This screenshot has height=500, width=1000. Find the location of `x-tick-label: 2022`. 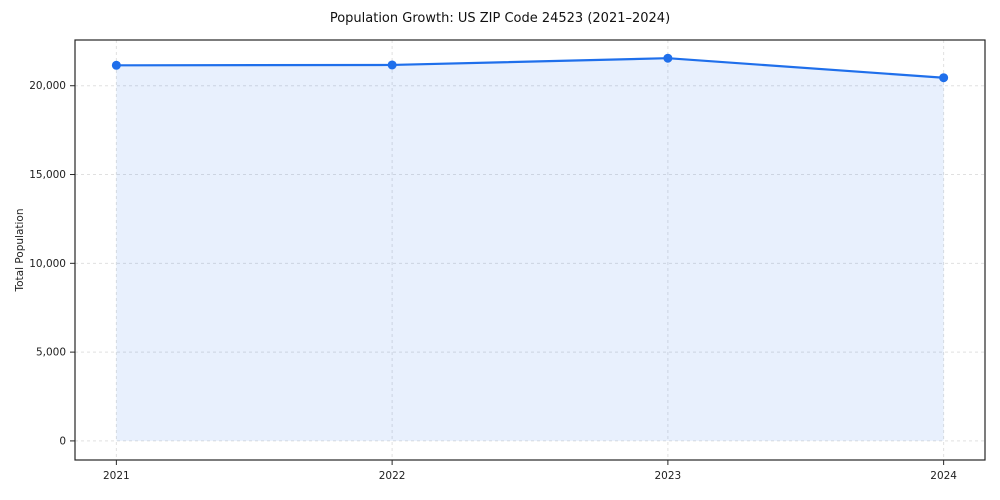

x-tick-label: 2022 is located at coordinates (392, 476).